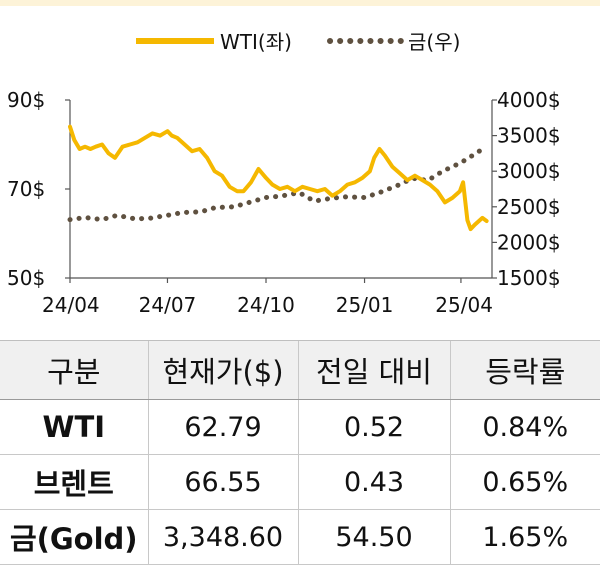 The image size is (600, 565). Describe the element at coordinates (74, 427) in the screenshot. I see `row-name: WTI` at that location.